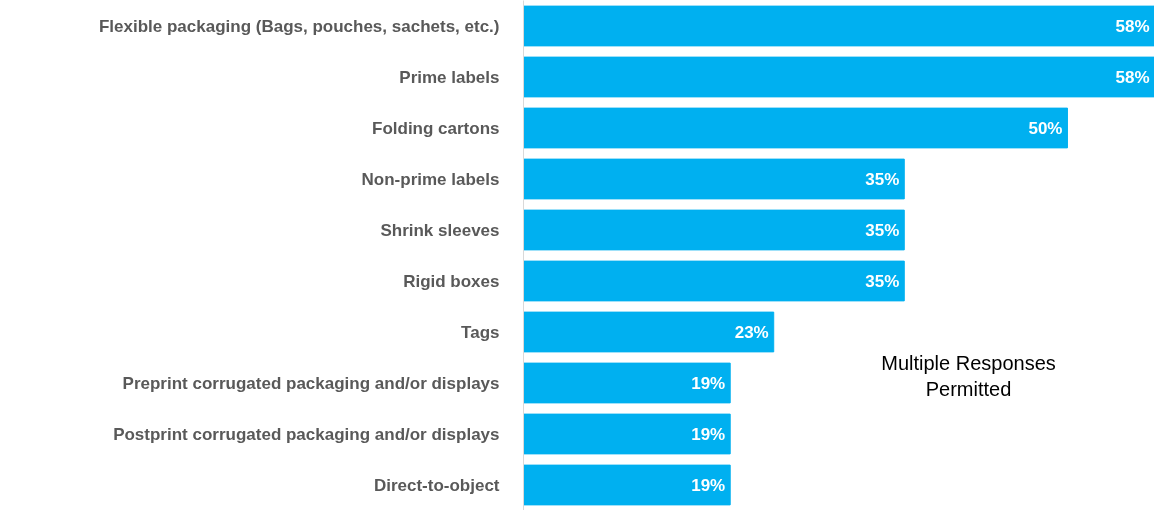 Image resolution: width=1154 pixels, height=510 pixels. What do you see at coordinates (480, 332) in the screenshot?
I see `y-tick-label: Tags` at bounding box center [480, 332].